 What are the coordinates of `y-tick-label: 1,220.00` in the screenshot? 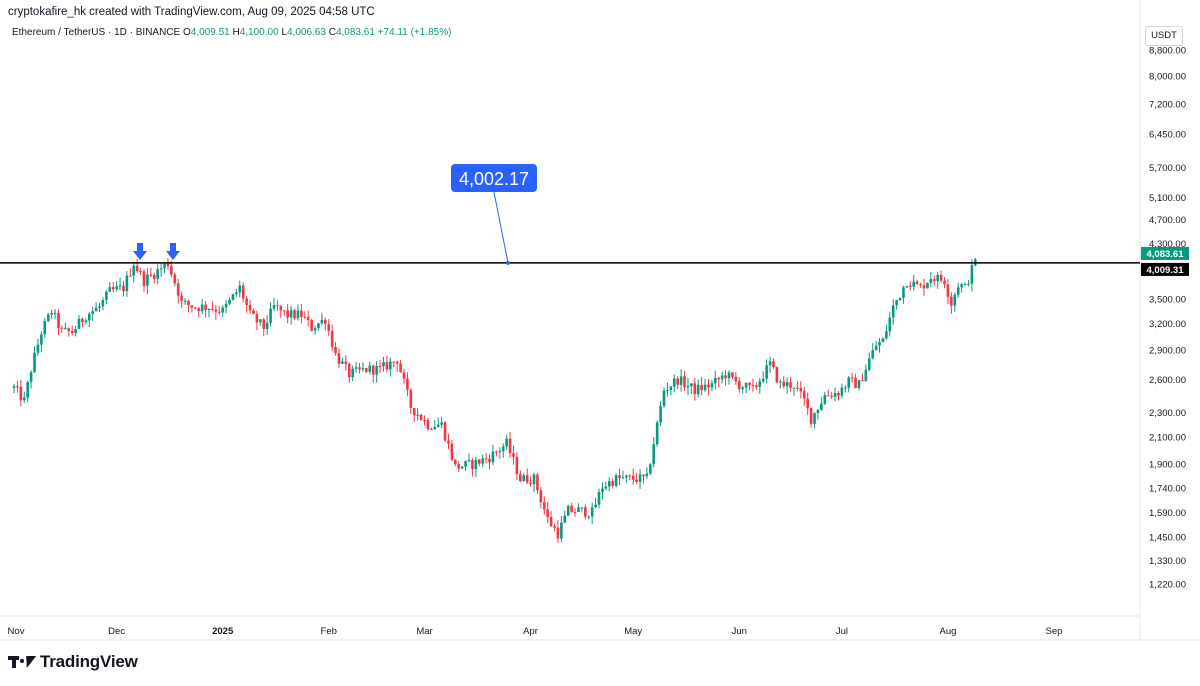 It's located at (1167, 584).